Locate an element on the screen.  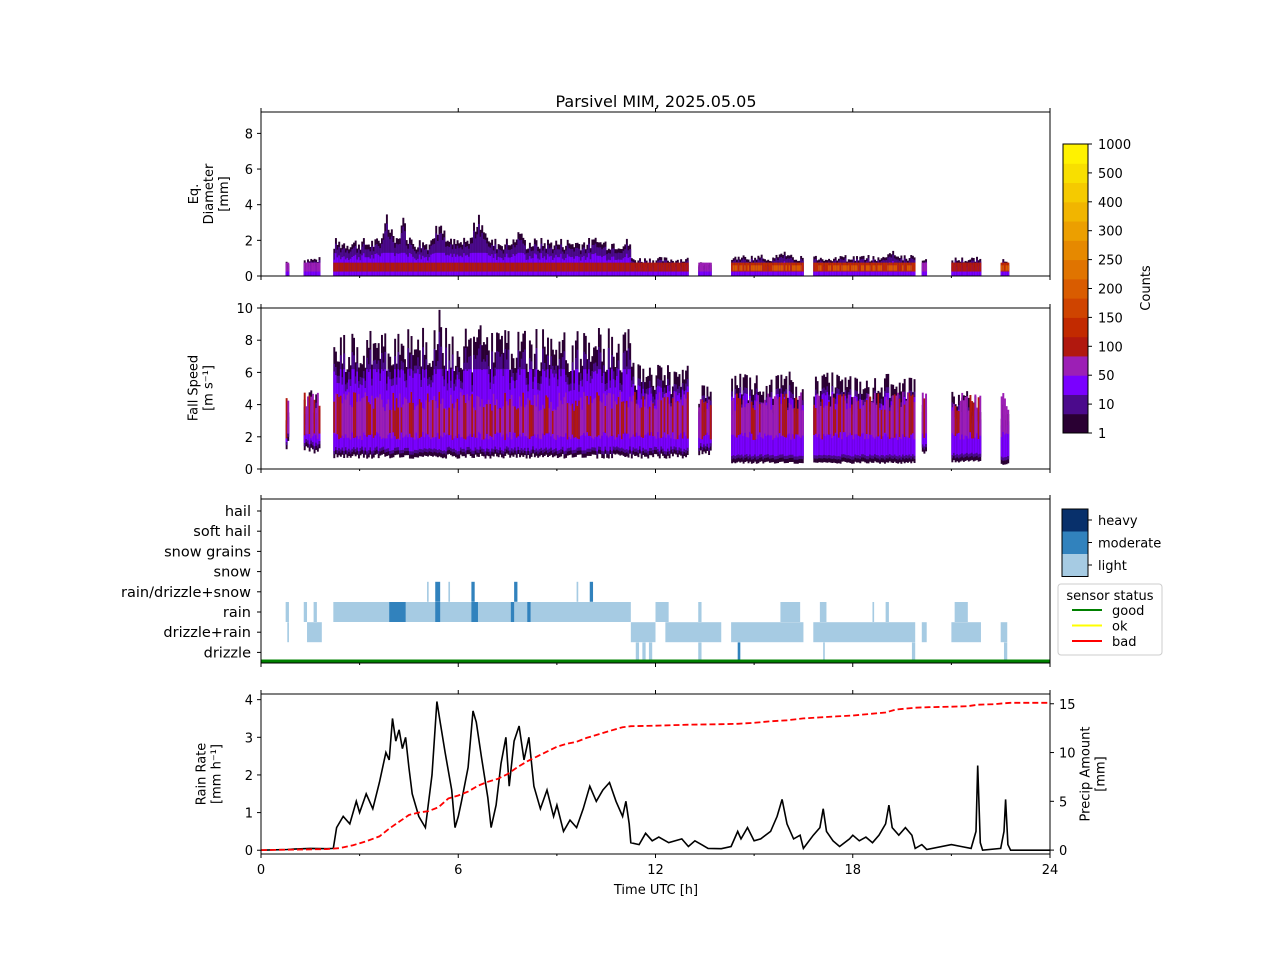
colorbar-swatch is located at coordinates (1075, 423).